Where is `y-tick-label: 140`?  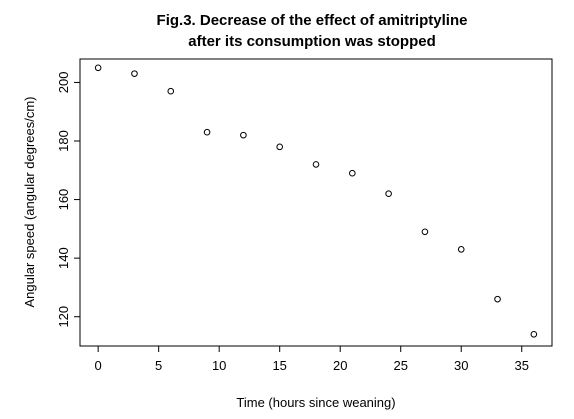 y-tick-label: 140 is located at coordinates (63, 258).